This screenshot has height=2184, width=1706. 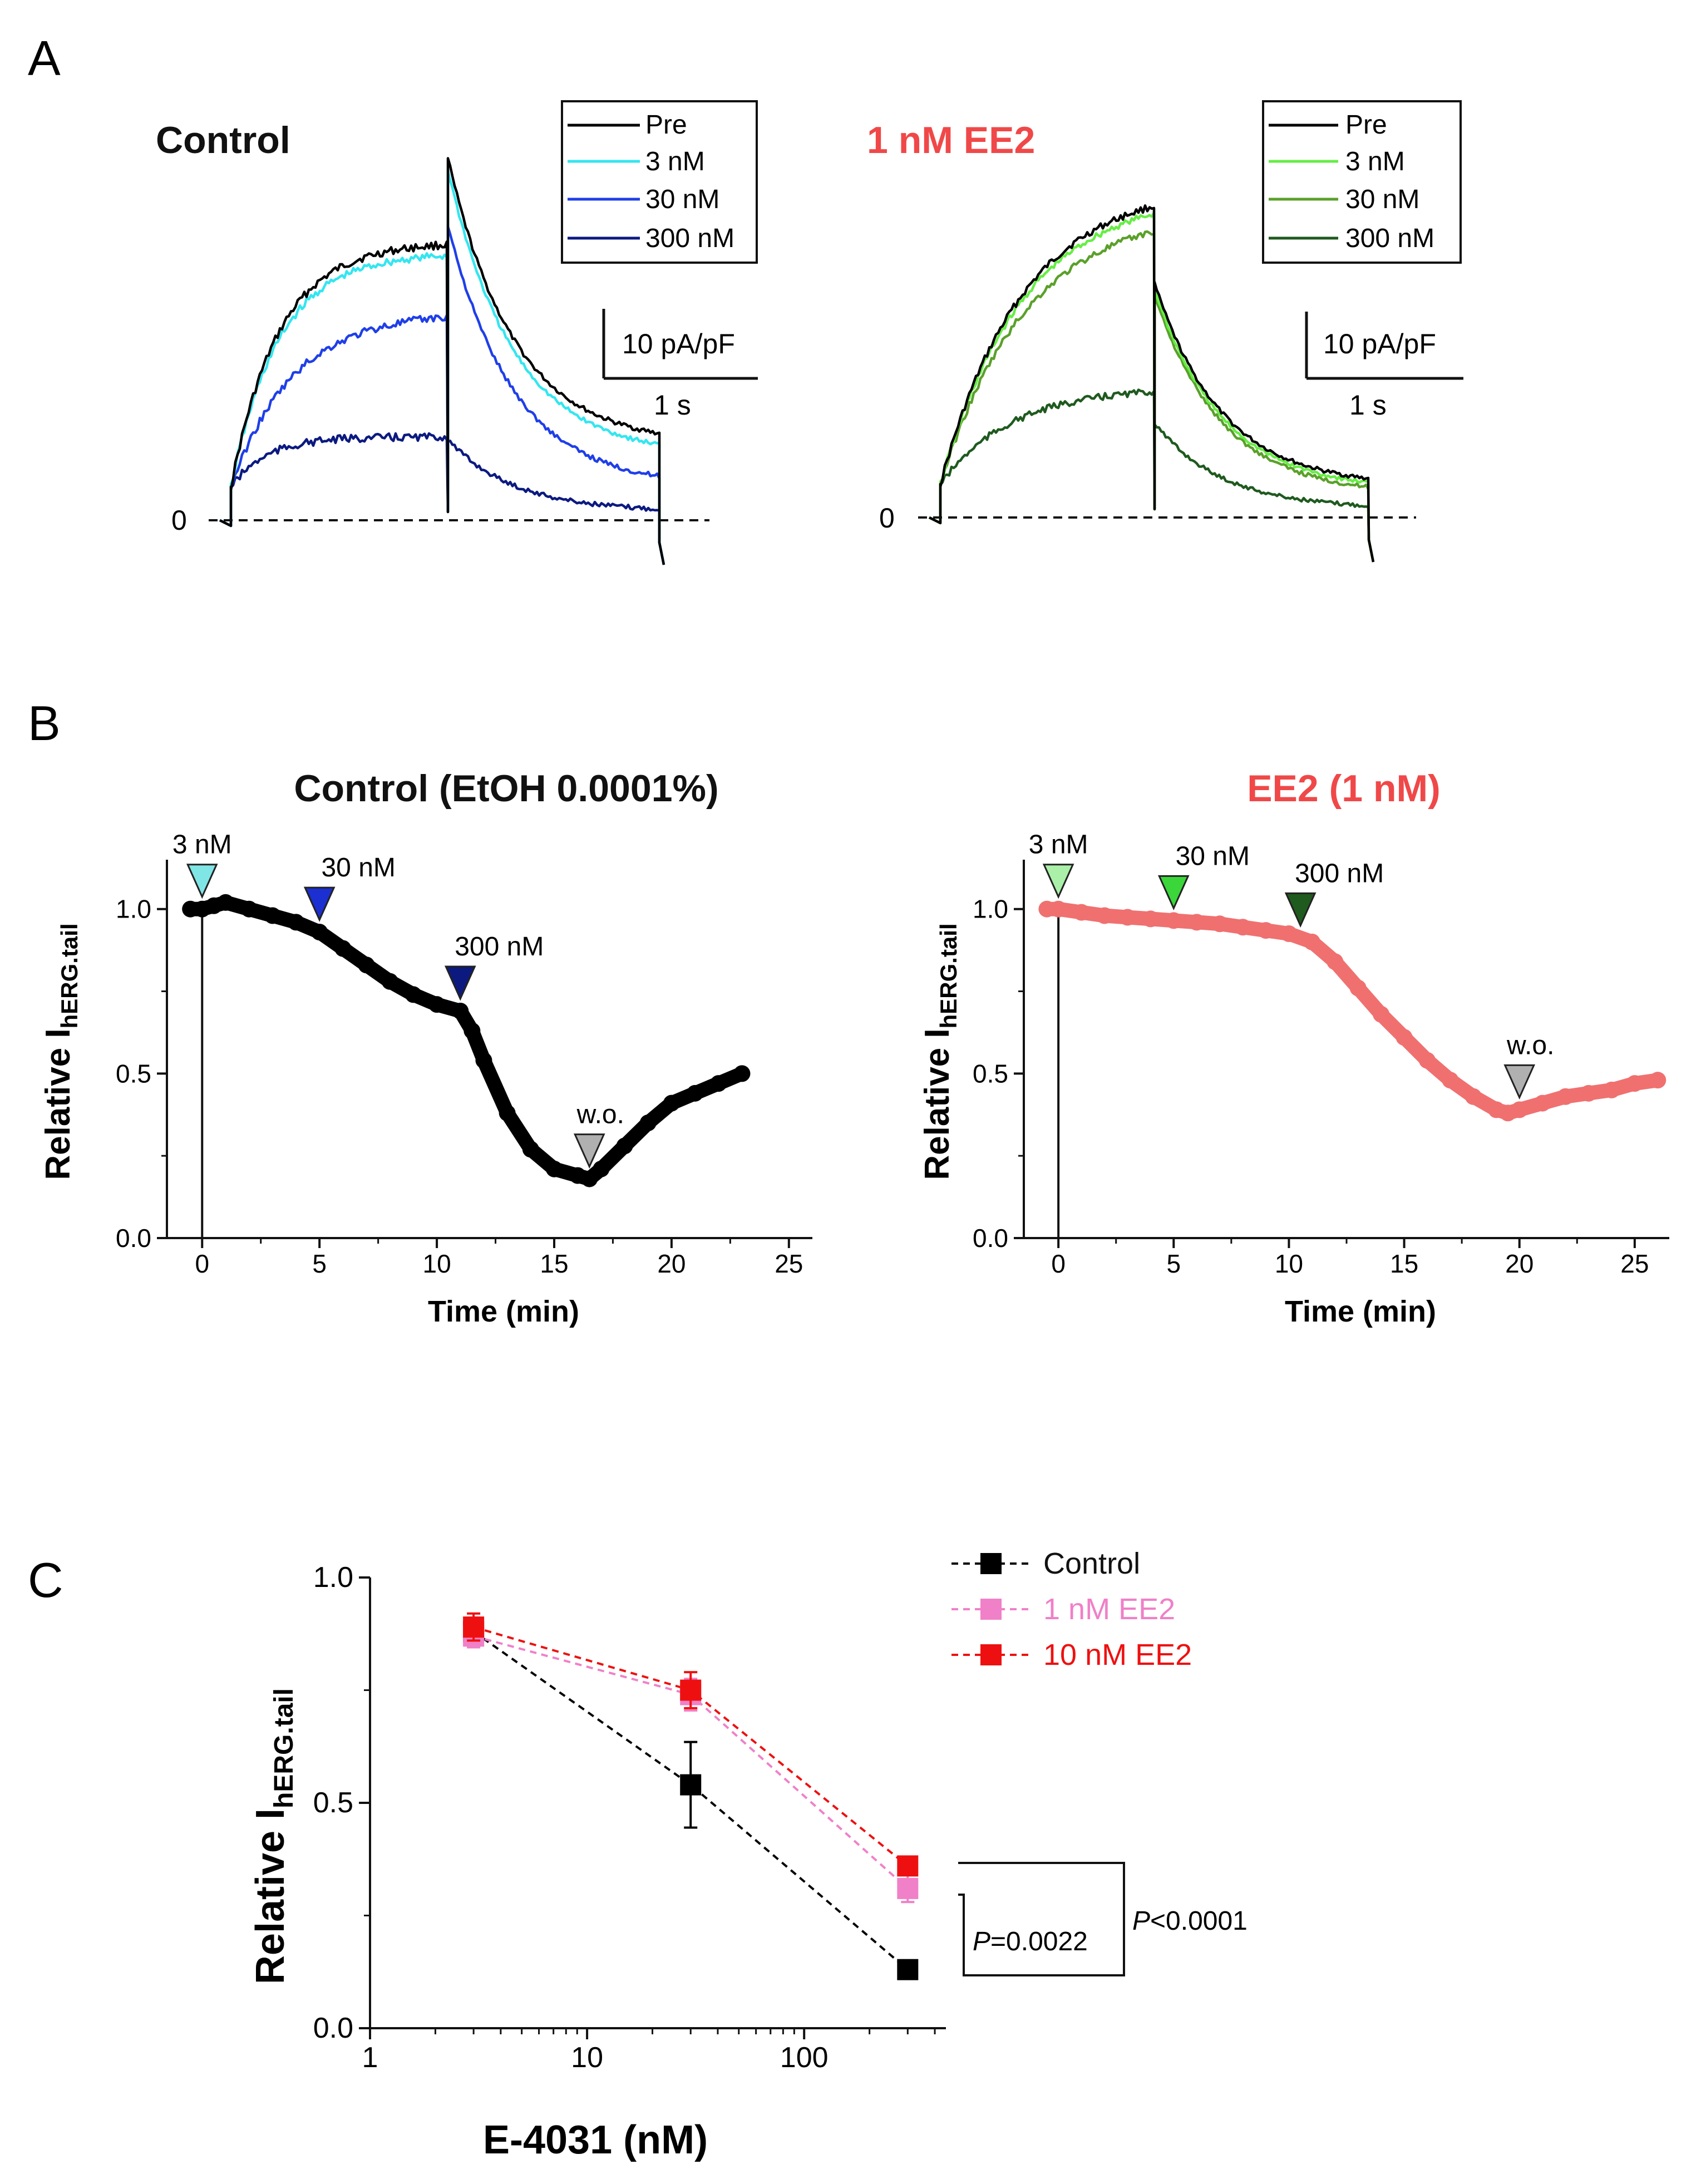 I want to click on current-traces, so click(x=442, y=361).